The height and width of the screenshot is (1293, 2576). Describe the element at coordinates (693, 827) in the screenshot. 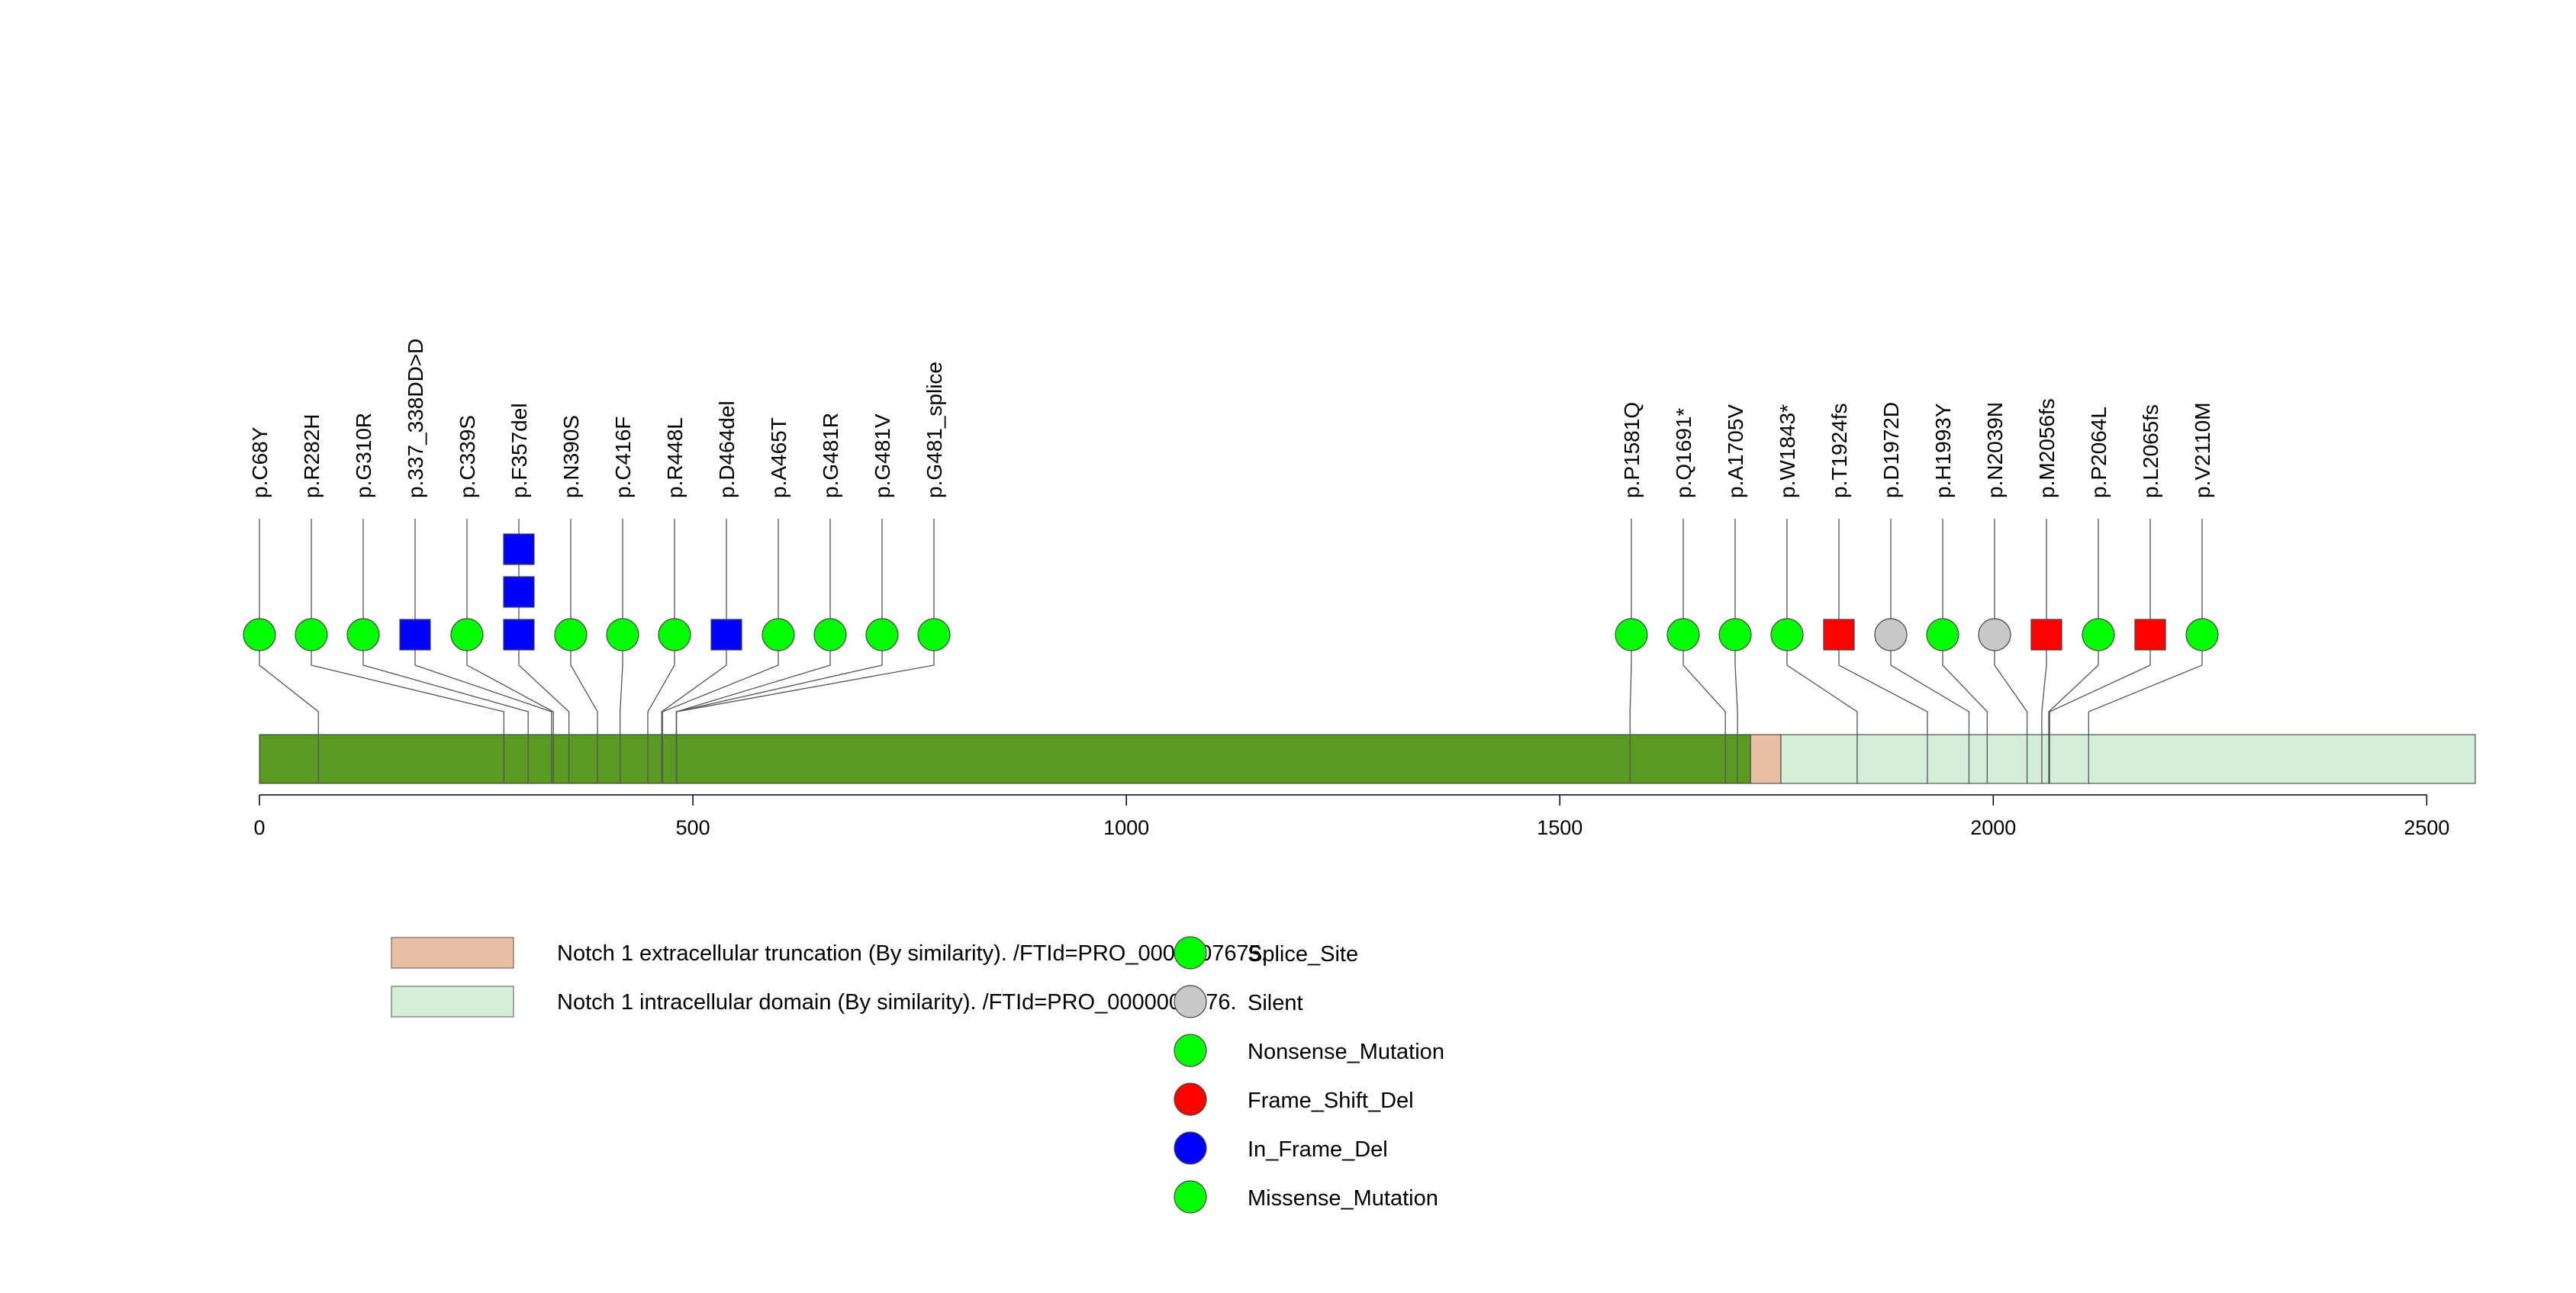

I see `x-tick-label: 500` at that location.